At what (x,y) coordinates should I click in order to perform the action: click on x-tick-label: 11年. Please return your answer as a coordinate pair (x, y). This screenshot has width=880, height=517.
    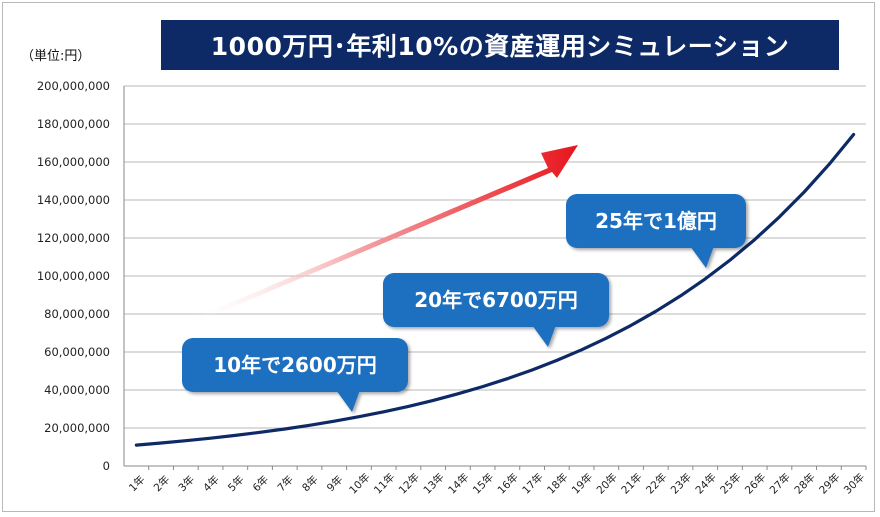
    Looking at the image, I should click on (384, 483).